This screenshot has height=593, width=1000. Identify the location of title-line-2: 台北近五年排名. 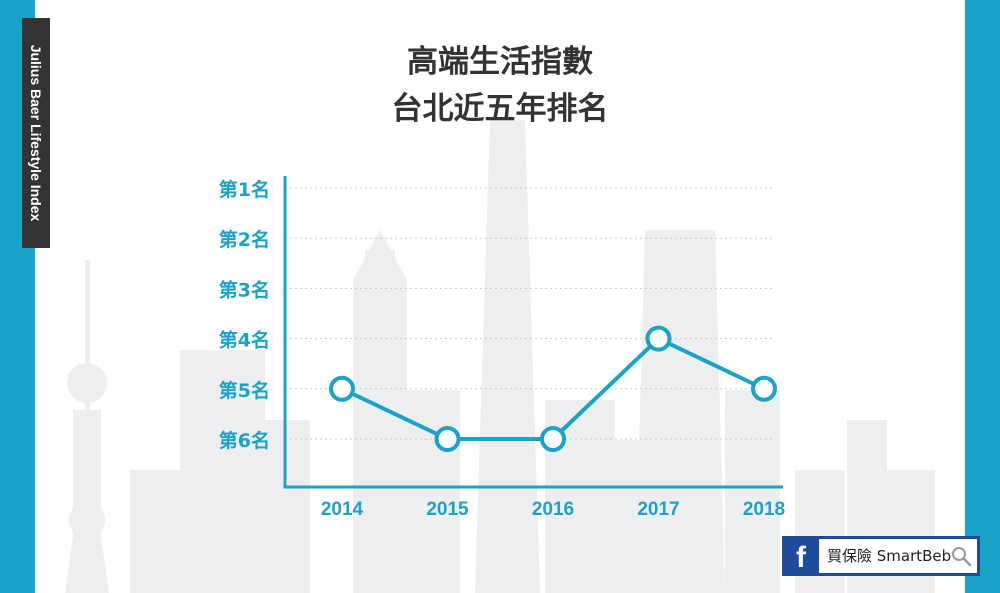
(500, 109).